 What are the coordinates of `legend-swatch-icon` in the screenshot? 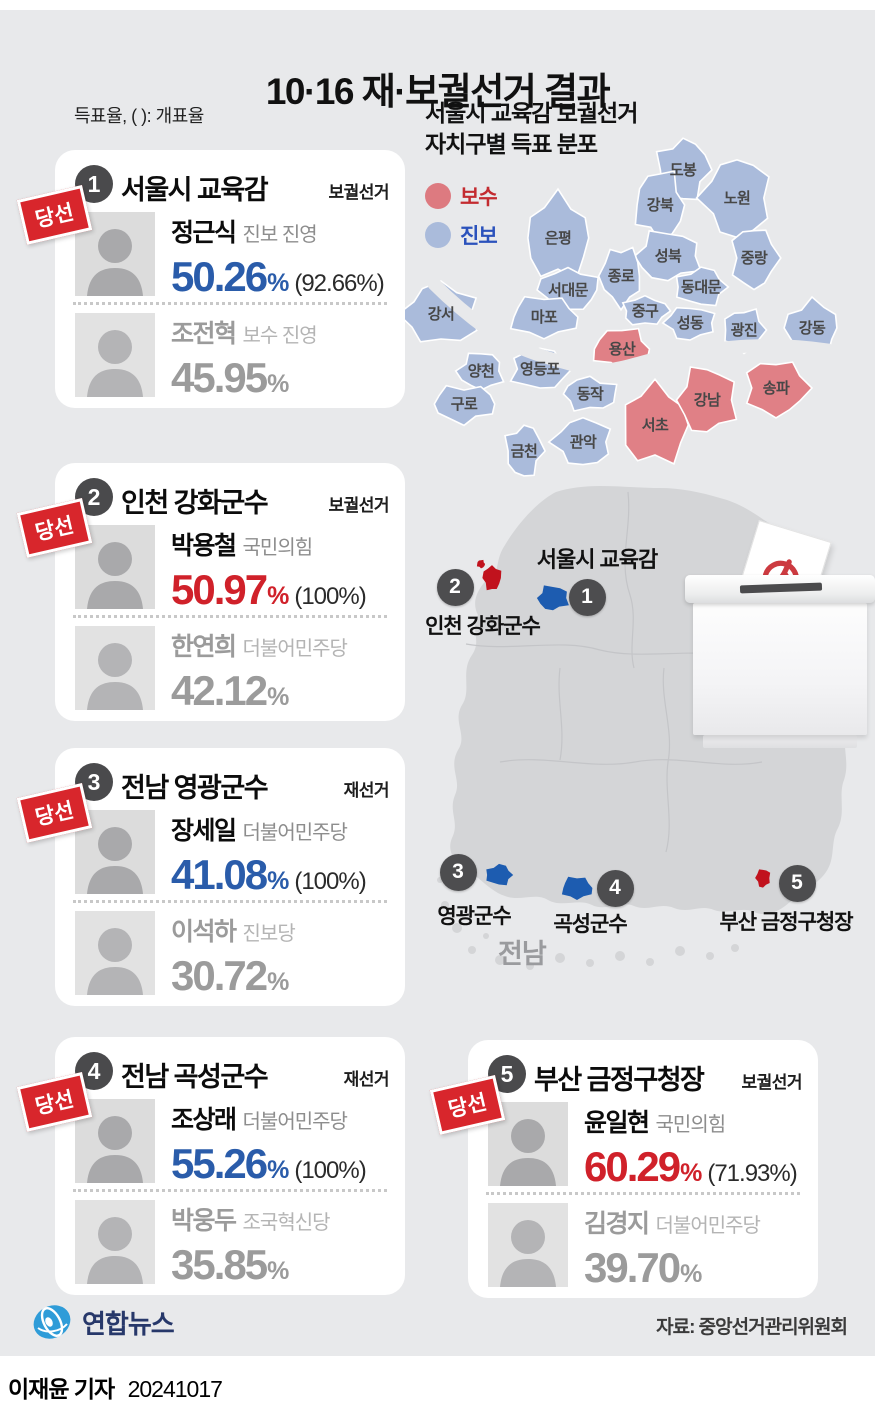 It's located at (438, 196).